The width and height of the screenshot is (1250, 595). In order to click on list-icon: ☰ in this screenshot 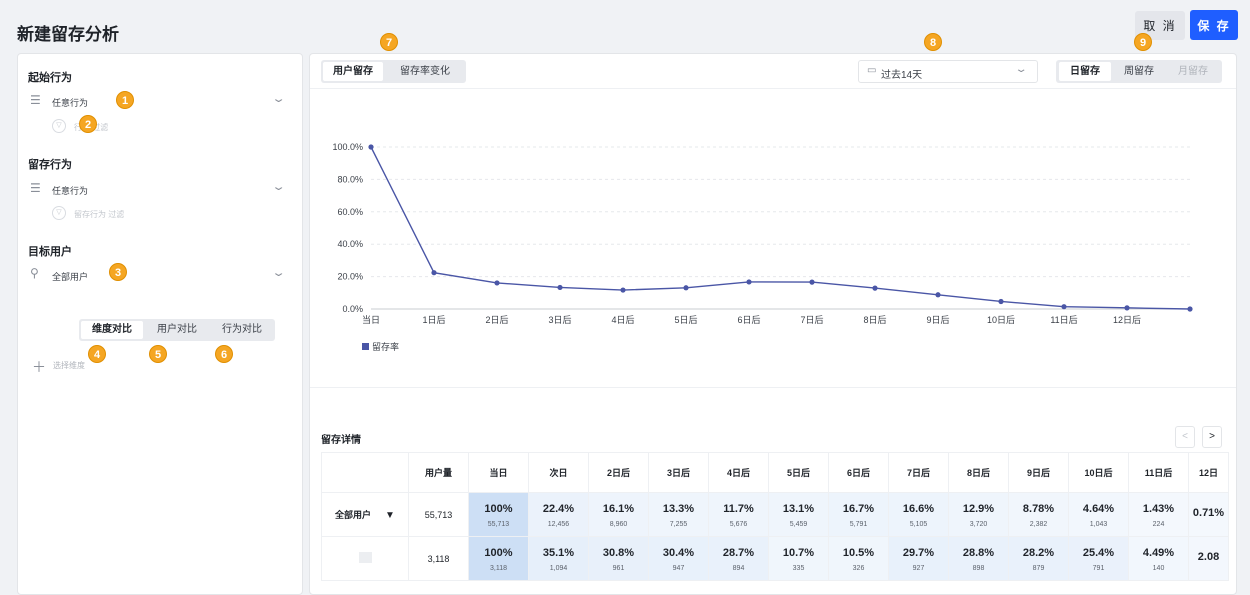, I will do `click(35, 100)`.